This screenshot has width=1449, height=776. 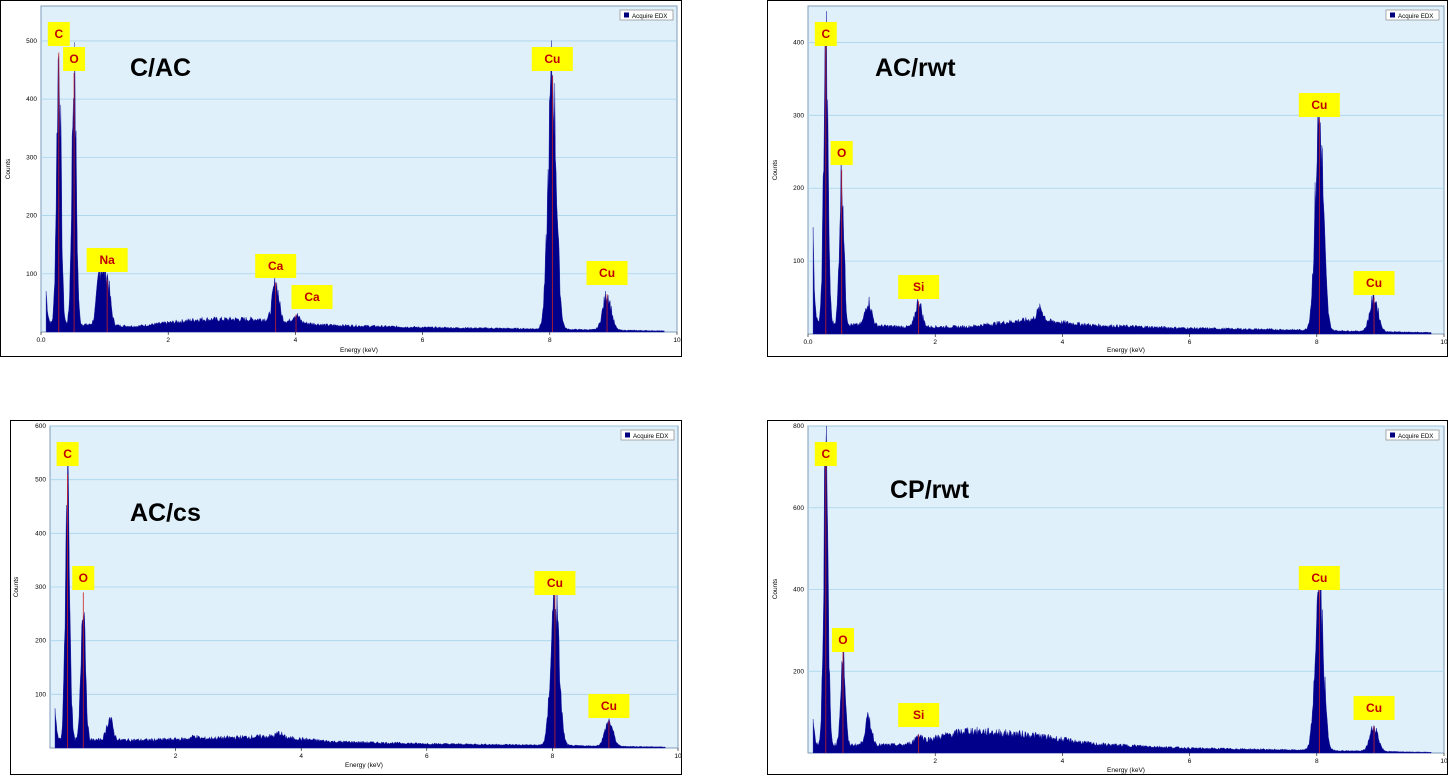 What do you see at coordinates (798, 152) in the screenshot?
I see `y-axis-ticks: 100 200 300 400` at bounding box center [798, 152].